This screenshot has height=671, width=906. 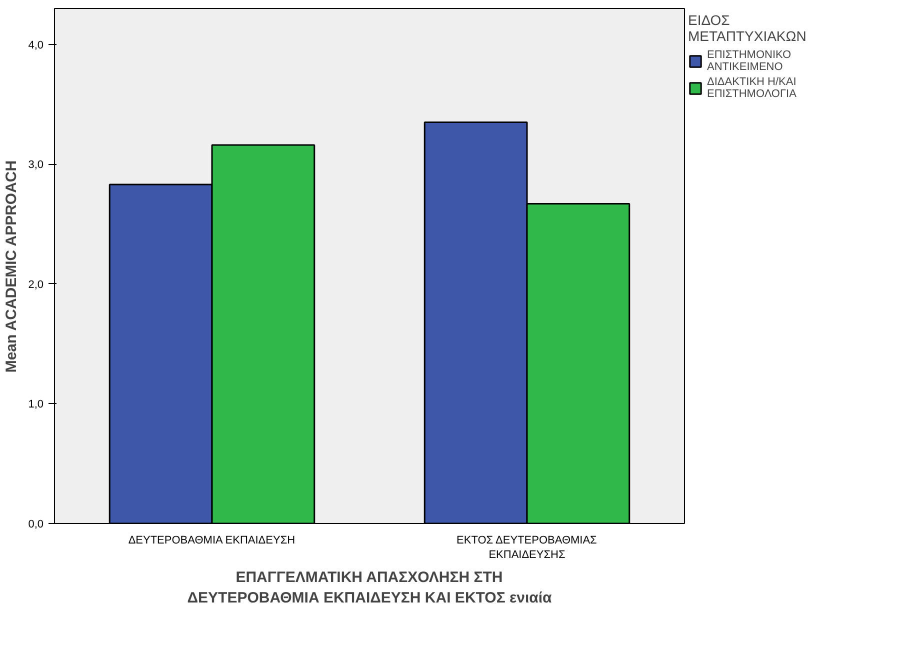 I want to click on y-axis-title: Mean ACADEMIC APPROACH, so click(x=11, y=266).